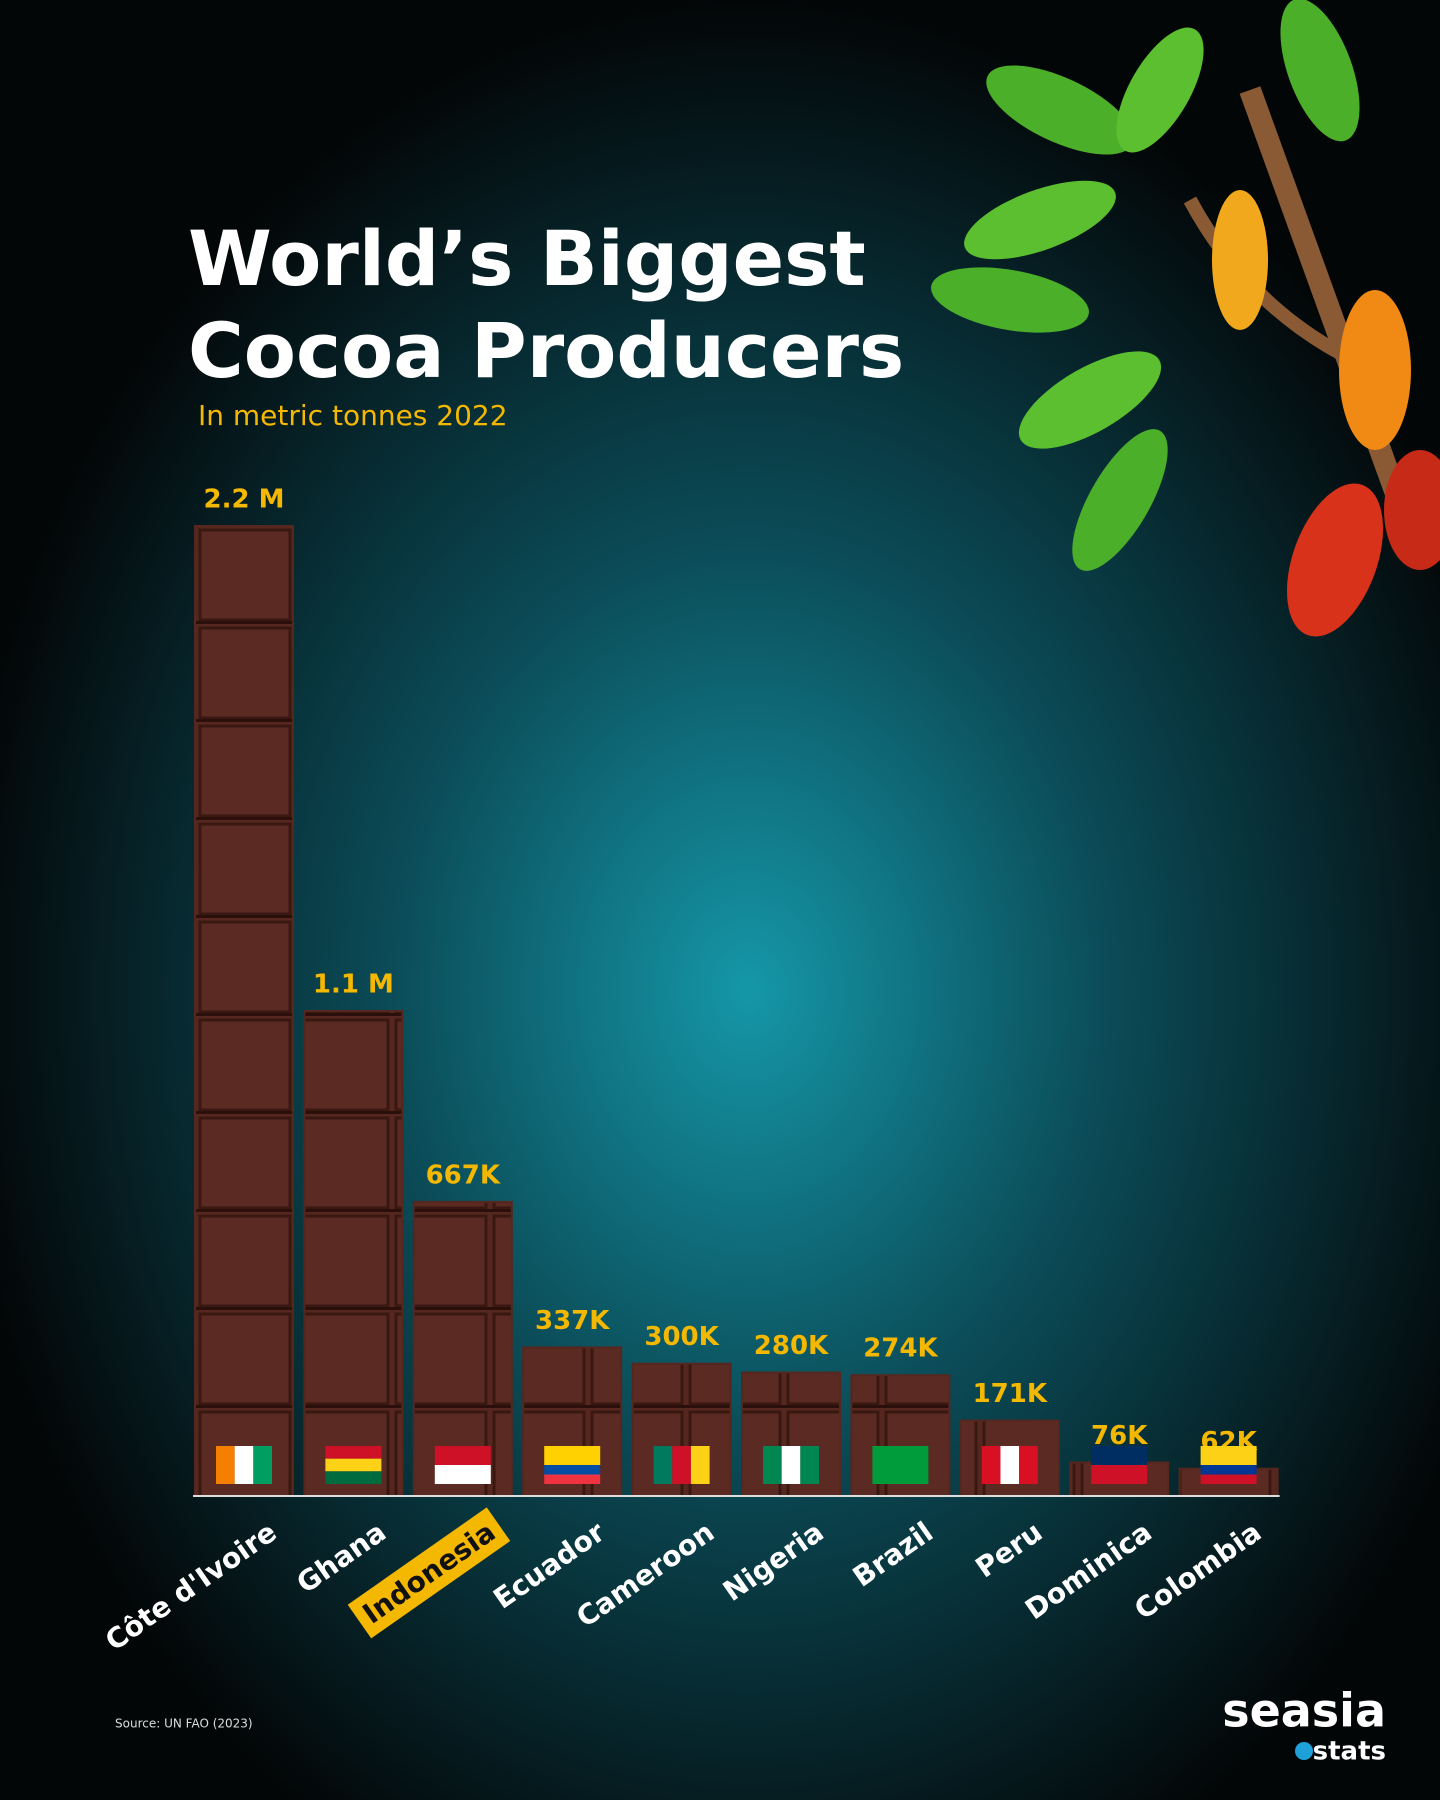  Describe the element at coordinates (1010, 1394) in the screenshot. I see `value-label: 171K` at that location.